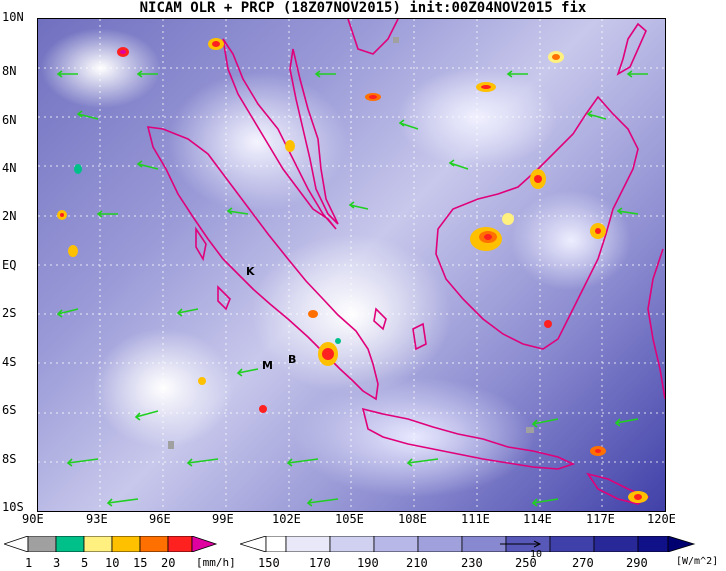  Describe the element at coordinates (412, 519) in the screenshot. I see `lon-label: 108E` at that location.